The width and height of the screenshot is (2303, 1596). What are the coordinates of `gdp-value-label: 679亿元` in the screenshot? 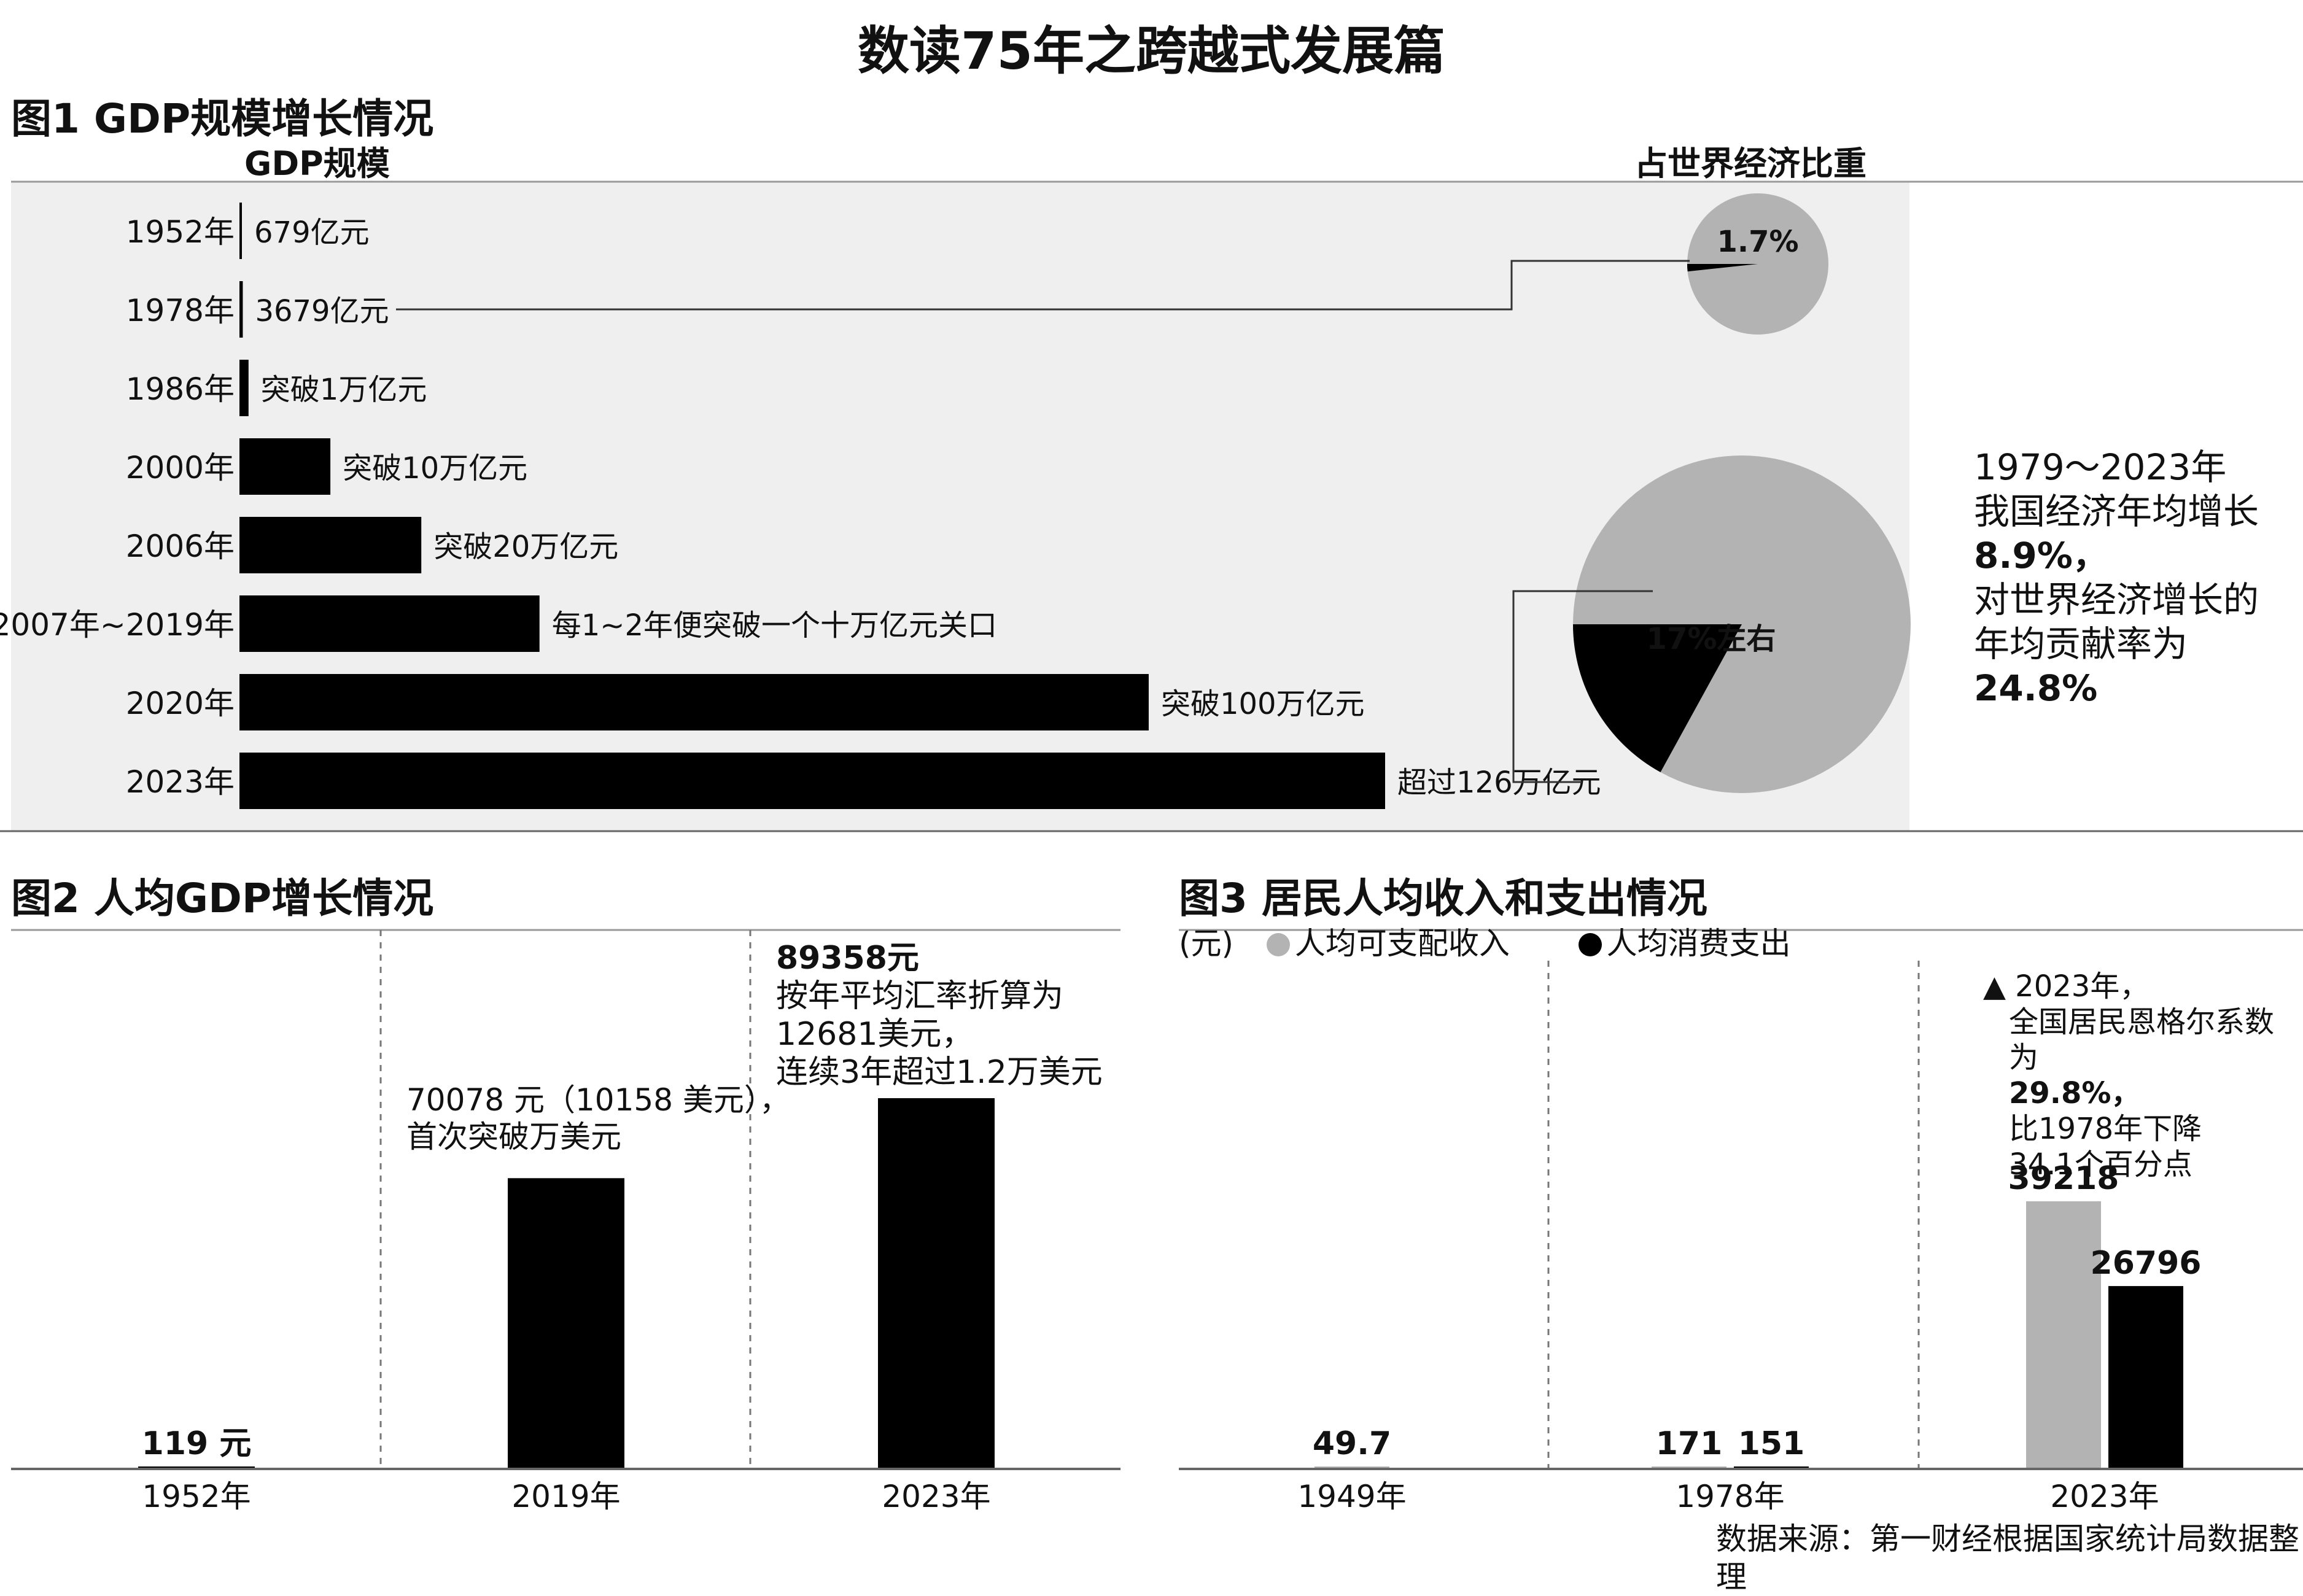 It's located at (312, 232).